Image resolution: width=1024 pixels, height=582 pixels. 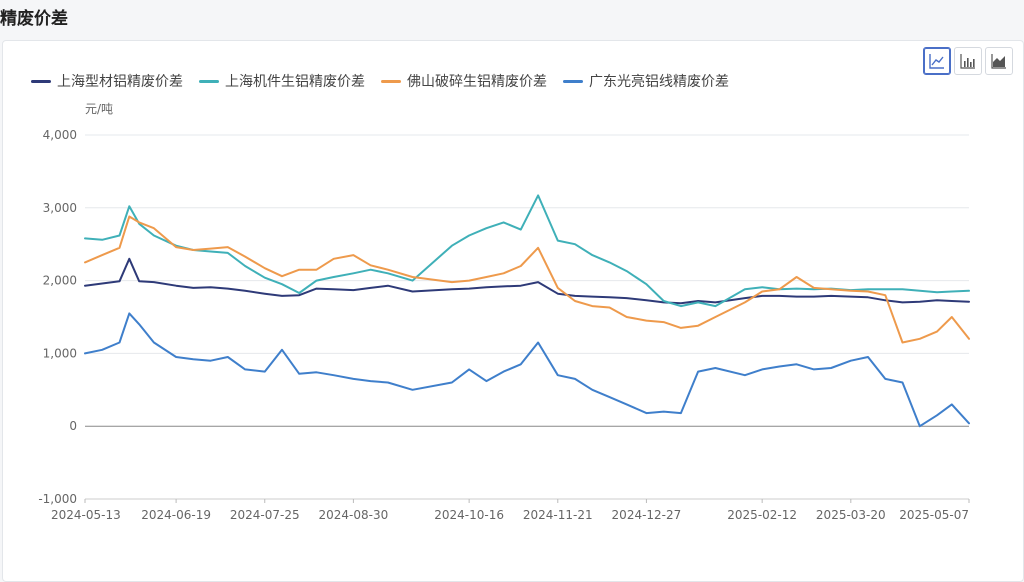 I want to click on legend-label-3: 广东光亮铝线精废价差, so click(x=659, y=82).